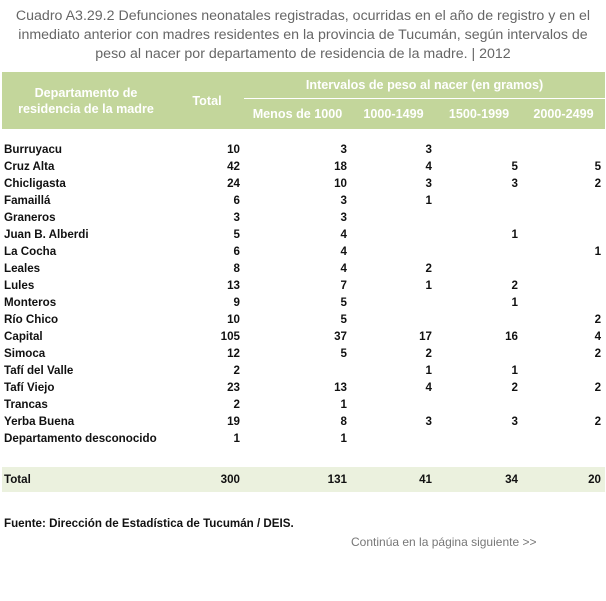  What do you see at coordinates (46, 234) in the screenshot?
I see `row-department: Juan B. Alberdi` at bounding box center [46, 234].